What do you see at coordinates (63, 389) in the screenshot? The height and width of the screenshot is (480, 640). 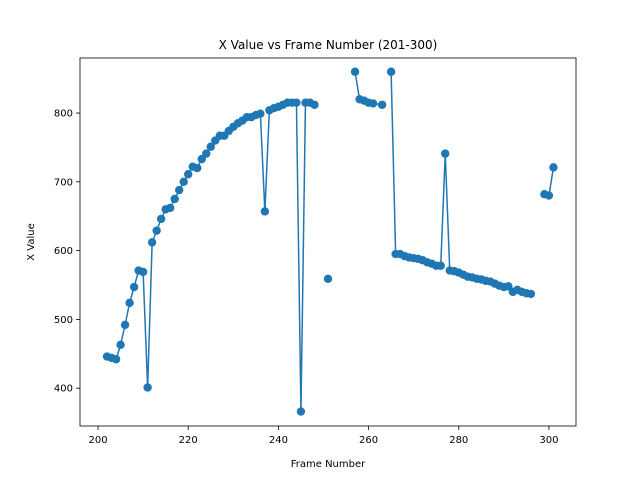 I see `y-tick-label: 400` at bounding box center [63, 389].